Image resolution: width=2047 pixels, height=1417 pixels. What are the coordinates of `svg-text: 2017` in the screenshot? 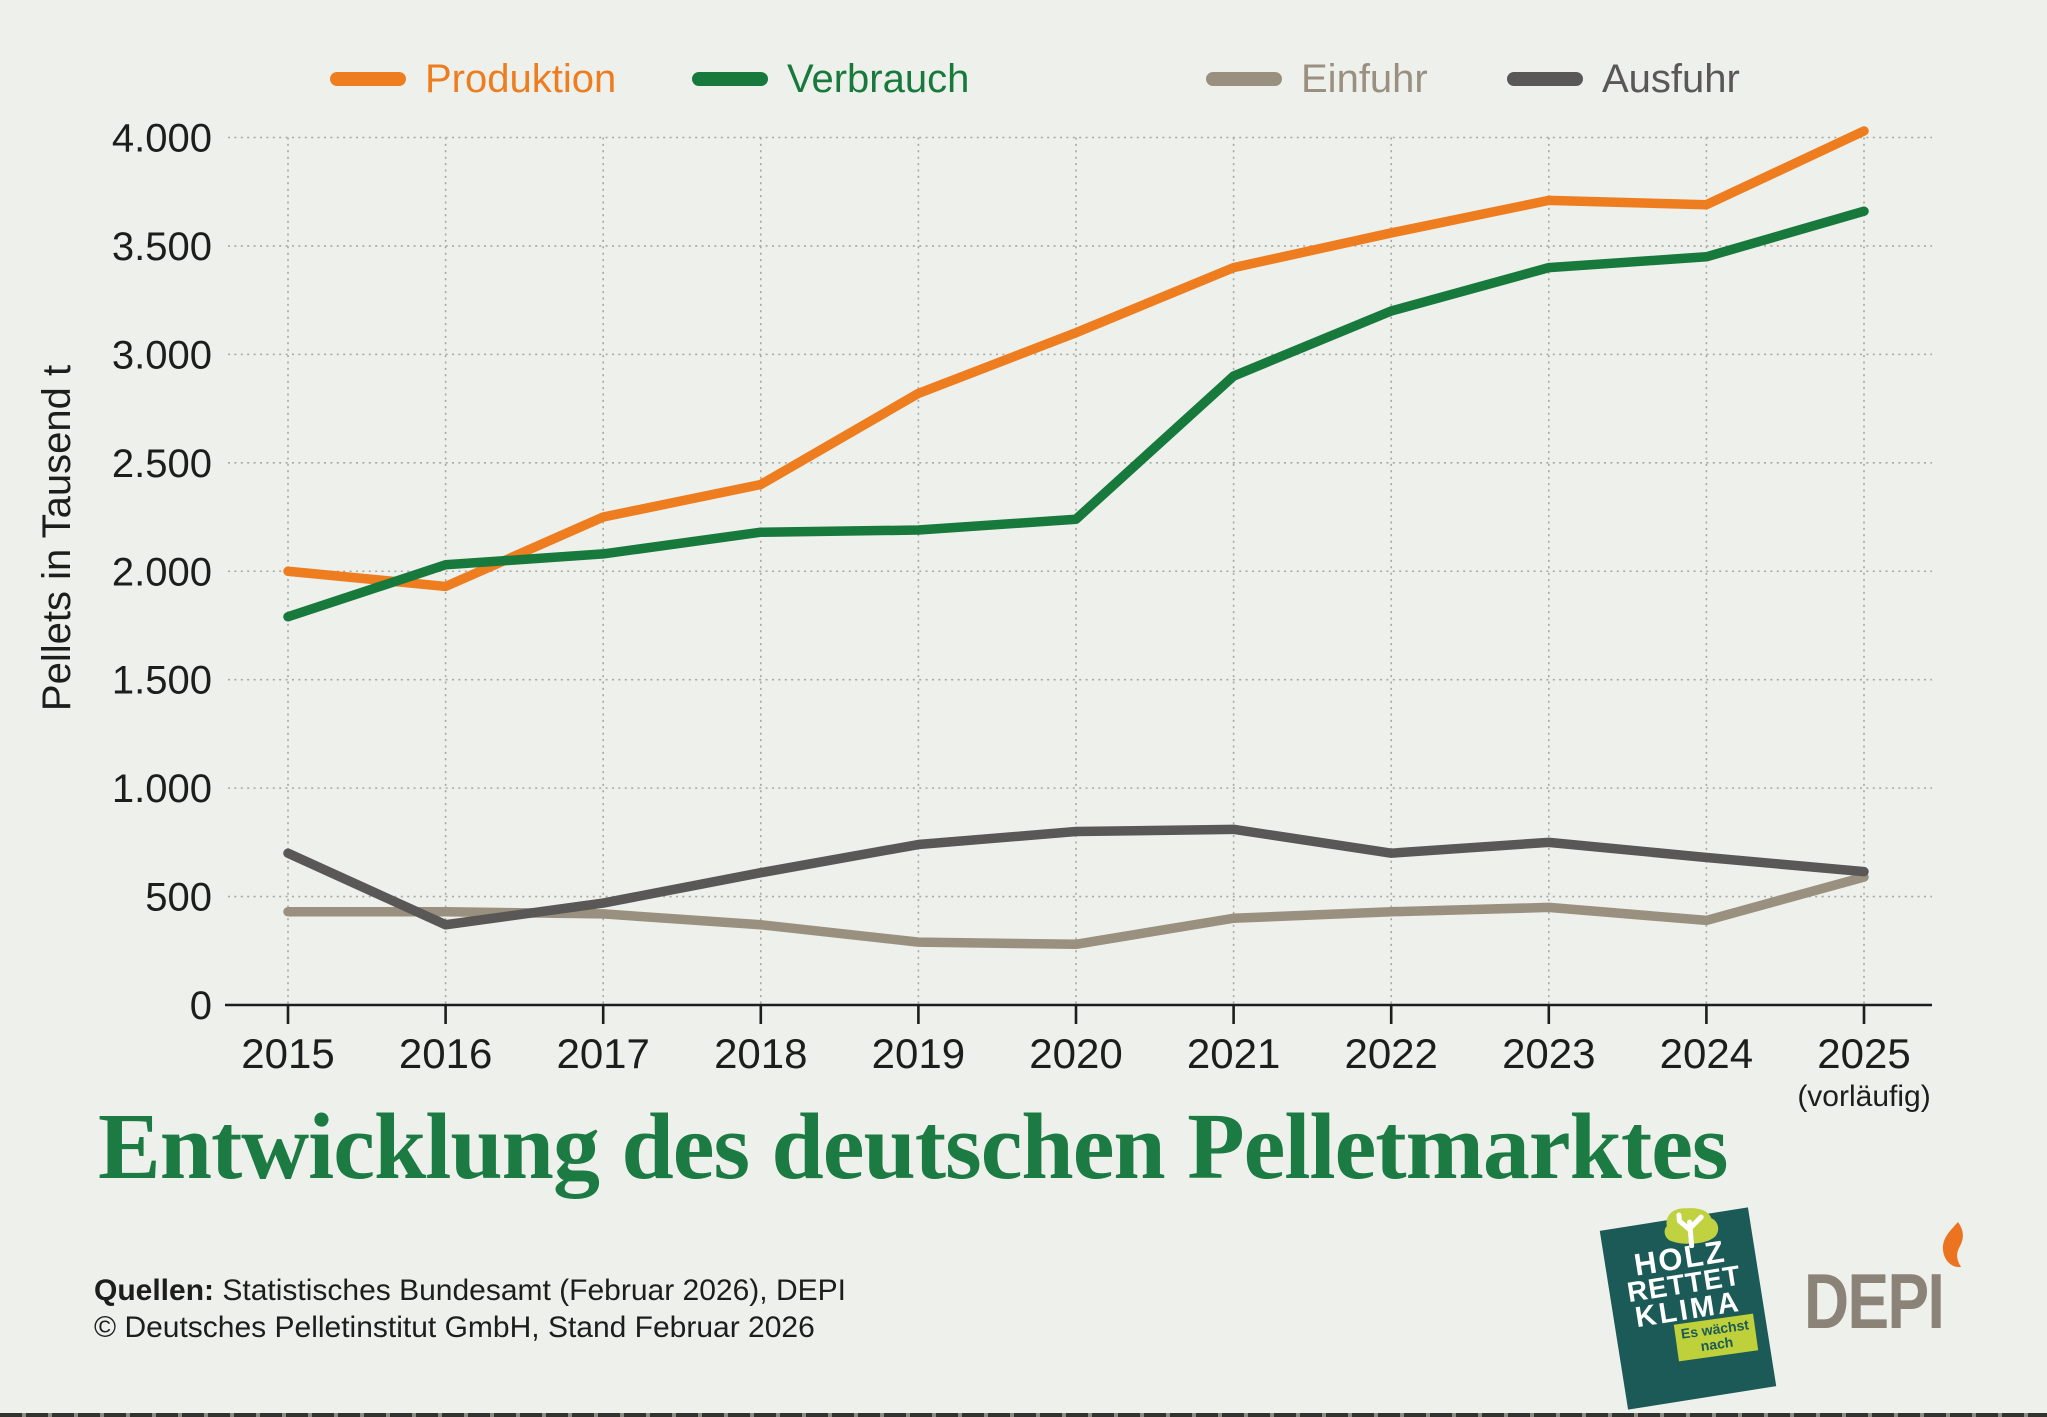 It's located at (602, 1053).